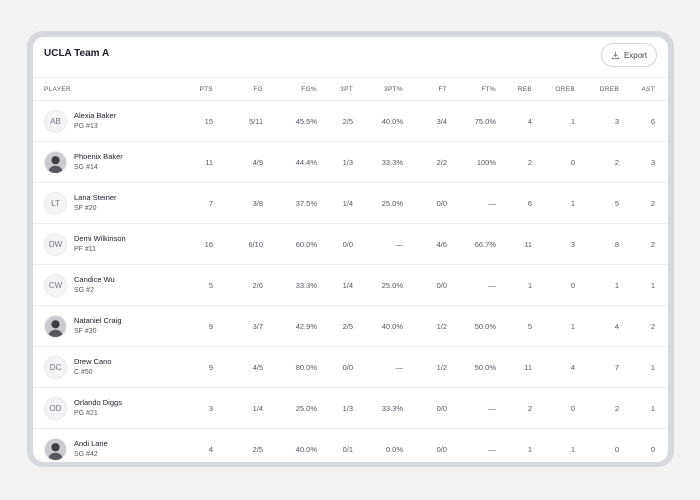 This screenshot has width=700, height=500. Describe the element at coordinates (524, 89) in the screenshot. I see `column-header-reb: REB` at that location.